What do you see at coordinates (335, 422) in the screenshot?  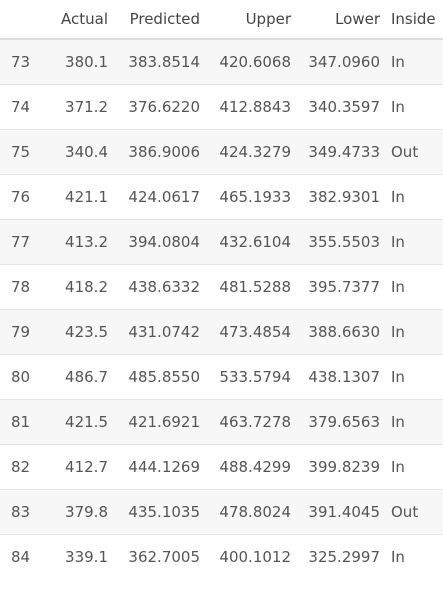 I see `lower-value-cell: 379.6563` at bounding box center [335, 422].